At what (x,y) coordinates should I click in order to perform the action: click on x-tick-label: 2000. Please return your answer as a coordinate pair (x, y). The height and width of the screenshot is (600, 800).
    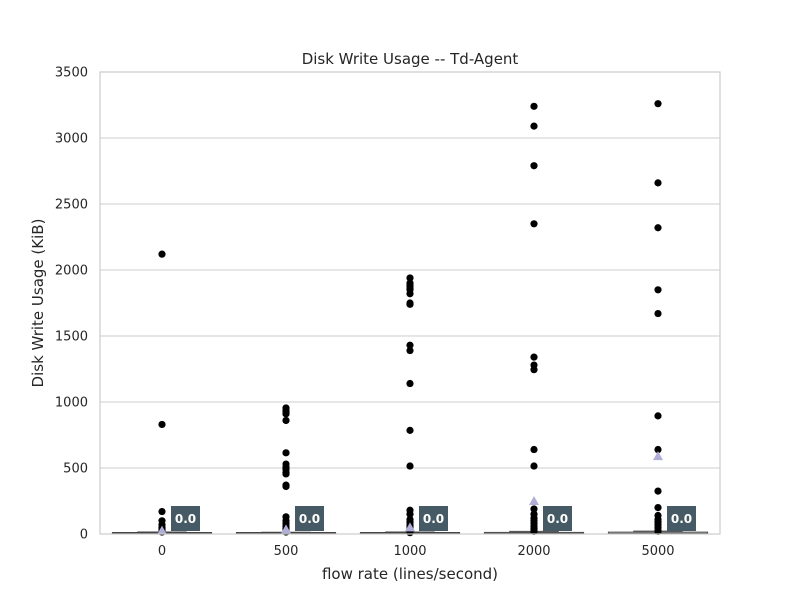
    Looking at the image, I should click on (533, 551).